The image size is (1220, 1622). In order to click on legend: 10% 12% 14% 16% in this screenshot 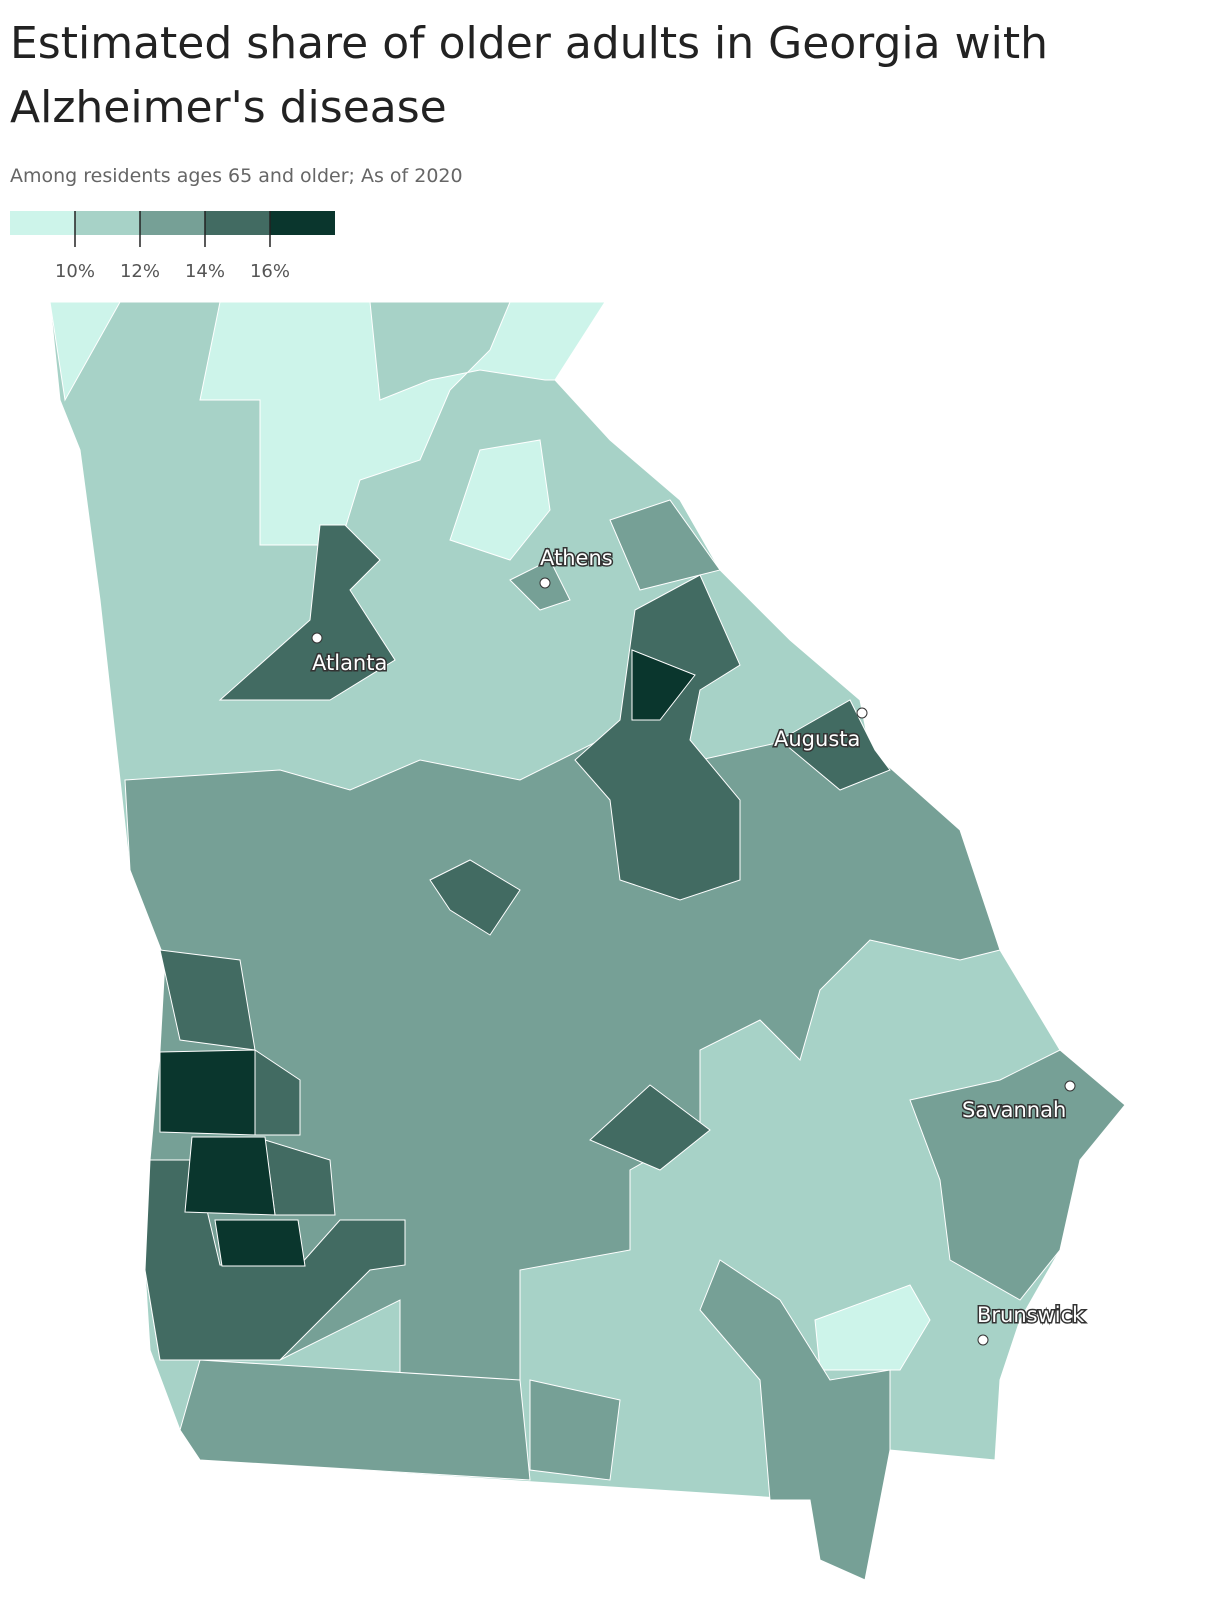, I will do `click(172, 246)`.